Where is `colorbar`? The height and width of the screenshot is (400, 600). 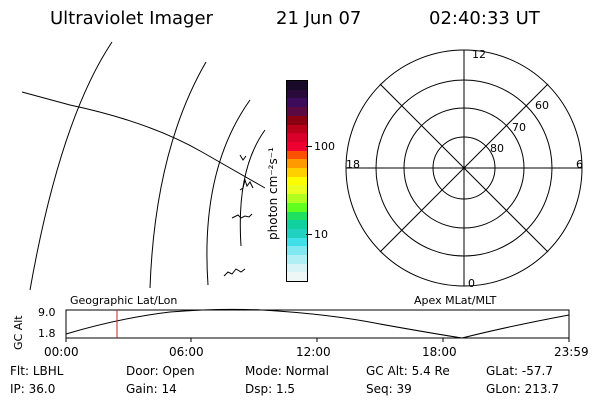
colorbar is located at coordinates (297, 181).